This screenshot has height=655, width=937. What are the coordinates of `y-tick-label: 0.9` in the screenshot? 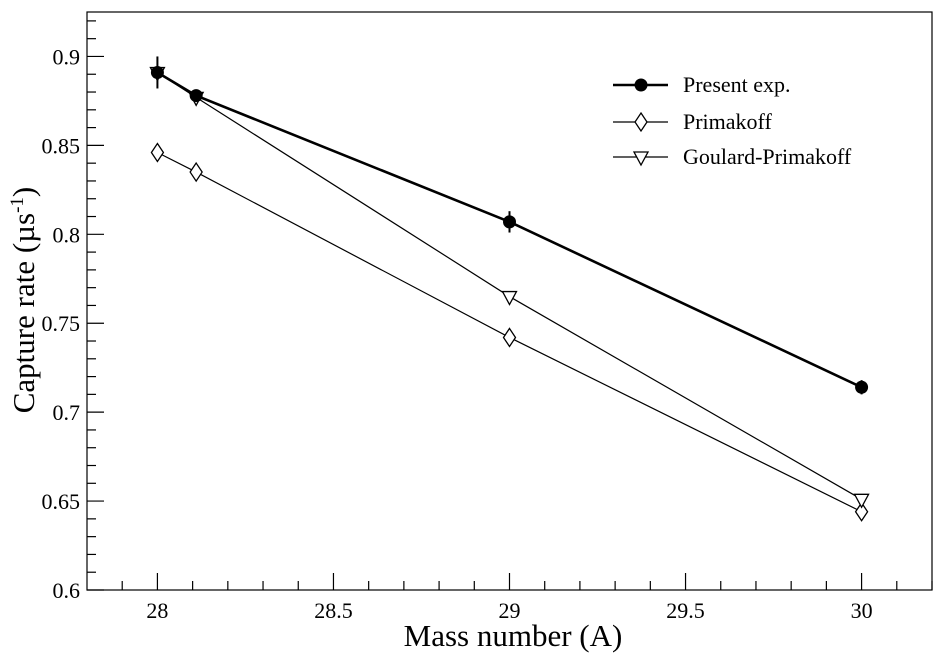 It's located at (67, 56).